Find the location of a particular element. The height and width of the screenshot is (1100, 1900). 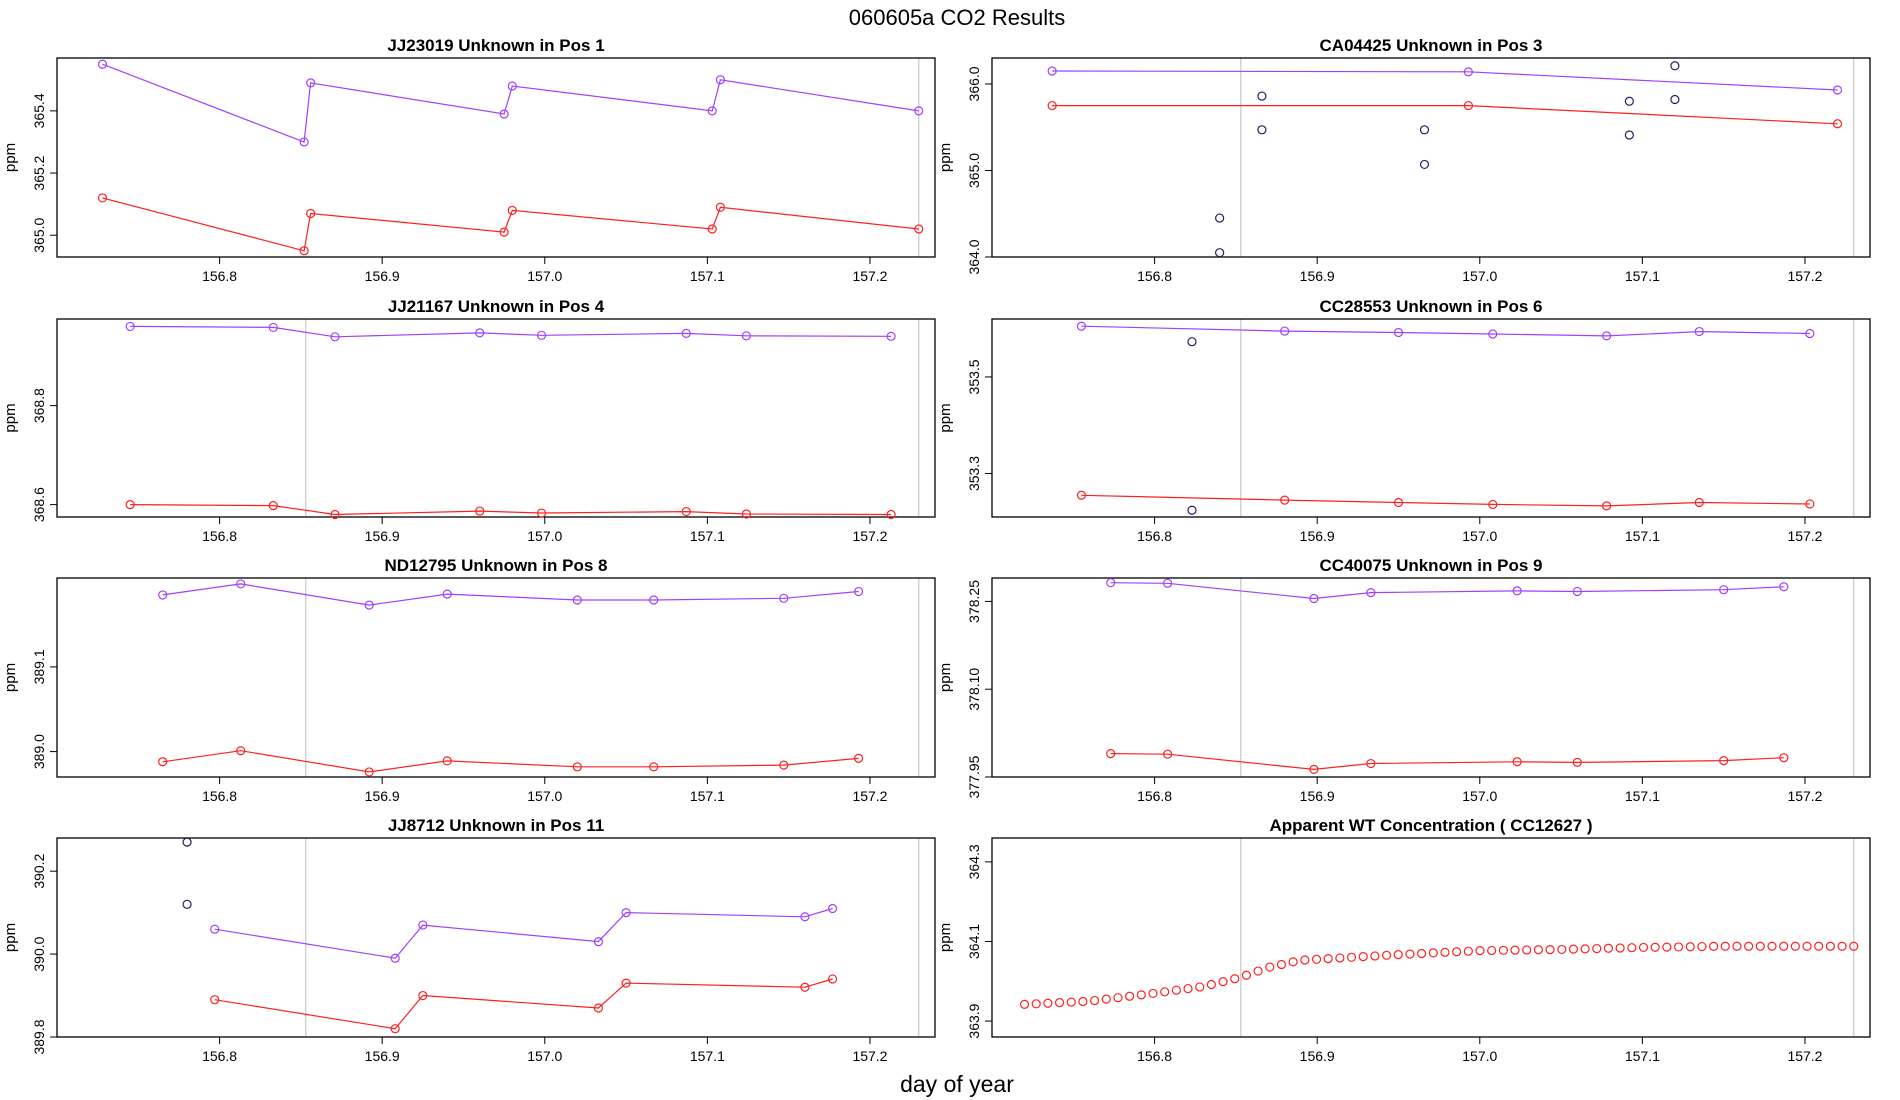

y-tick-label: 366.0 is located at coordinates (974, 83).